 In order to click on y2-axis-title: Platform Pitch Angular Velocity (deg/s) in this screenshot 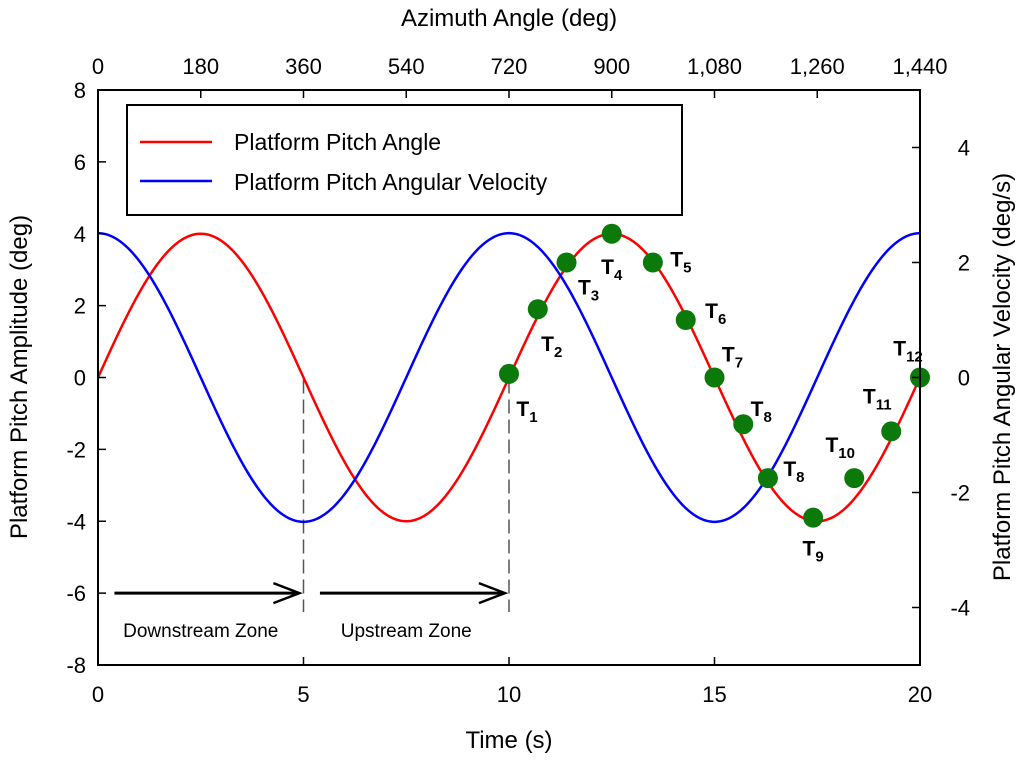, I will do `click(1002, 377)`.